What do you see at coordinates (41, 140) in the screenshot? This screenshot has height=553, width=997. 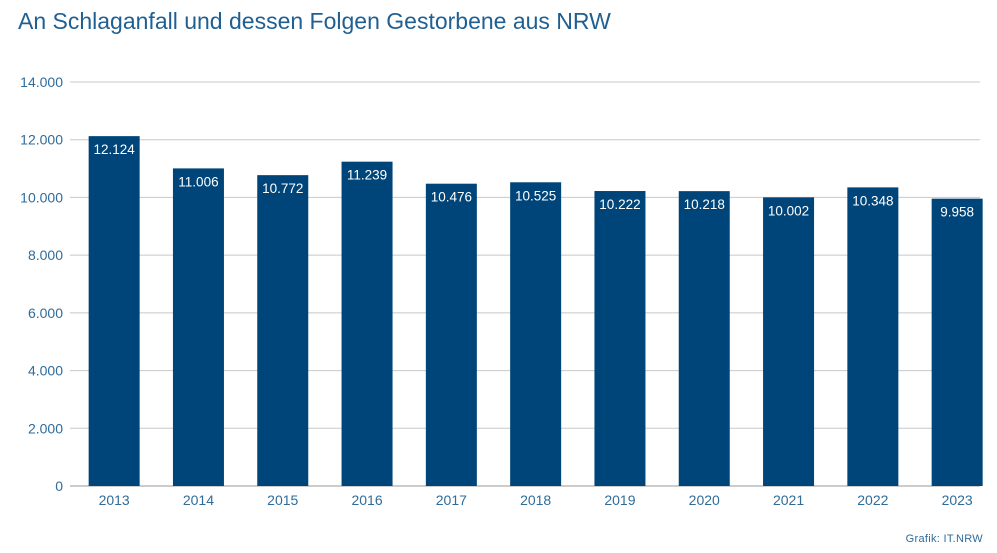 I see `y-tick-label: 12.000` at bounding box center [41, 140].